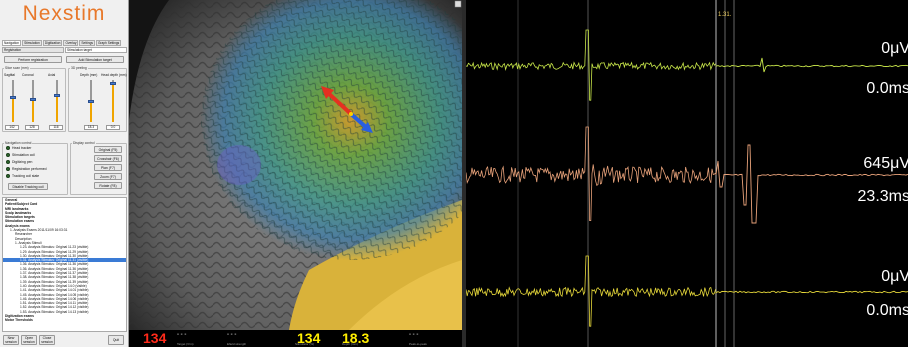  What do you see at coordinates (887, 88) in the screenshot?
I see `ch1-latency: 0.0ms` at bounding box center [887, 88].